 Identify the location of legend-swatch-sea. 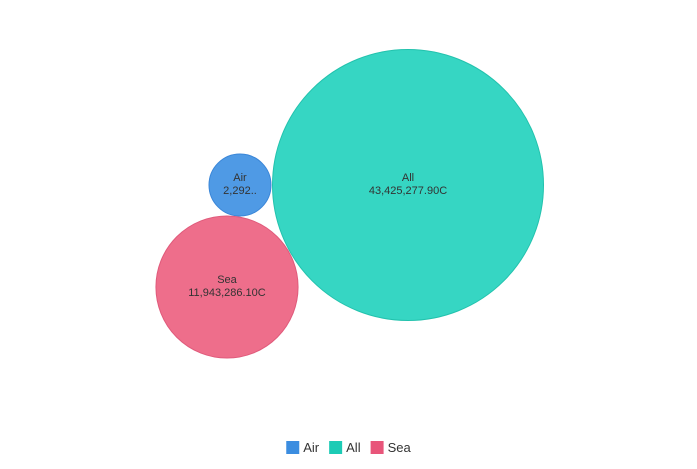
(377, 447).